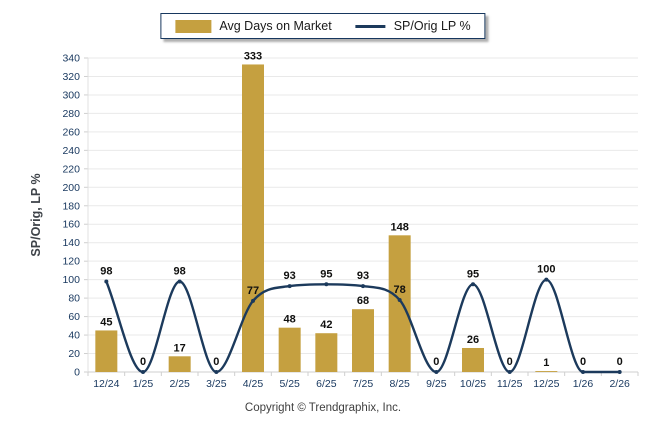 The height and width of the screenshot is (434, 646). What do you see at coordinates (74, 317) in the screenshot?
I see `y-tick-label: 60` at bounding box center [74, 317].